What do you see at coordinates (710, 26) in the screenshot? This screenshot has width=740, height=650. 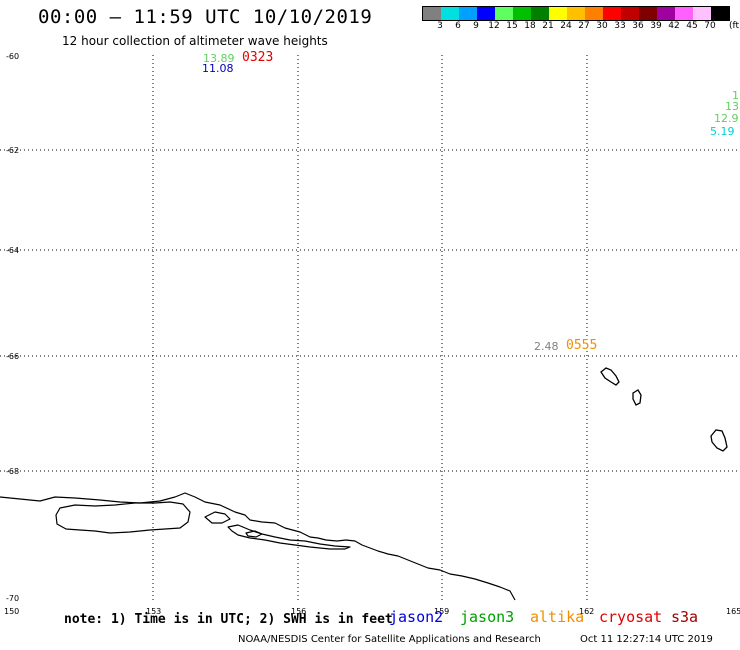 I see `legend-scale-label: 70` at bounding box center [710, 26].